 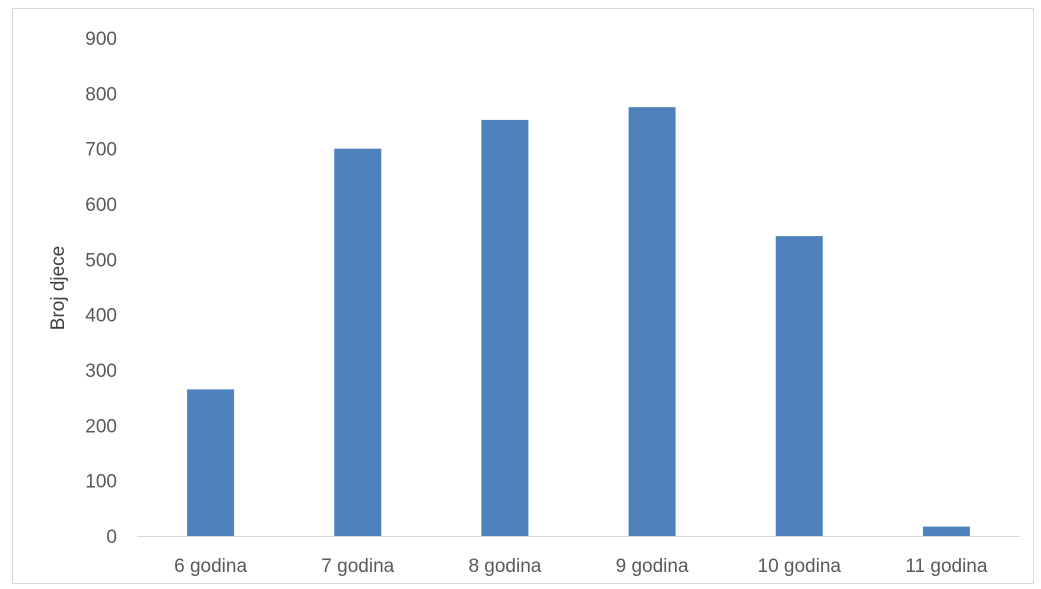 What do you see at coordinates (101, 205) in the screenshot?
I see `y-tick-label: 600` at bounding box center [101, 205].